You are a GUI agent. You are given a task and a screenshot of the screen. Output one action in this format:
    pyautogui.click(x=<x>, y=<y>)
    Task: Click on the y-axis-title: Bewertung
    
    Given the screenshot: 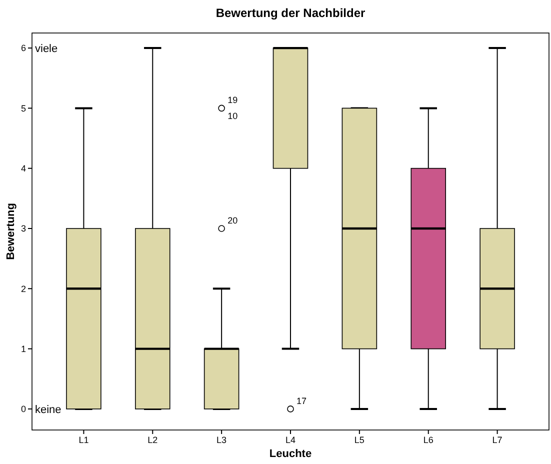 What is the action you would take?
    pyautogui.click(x=11, y=231)
    